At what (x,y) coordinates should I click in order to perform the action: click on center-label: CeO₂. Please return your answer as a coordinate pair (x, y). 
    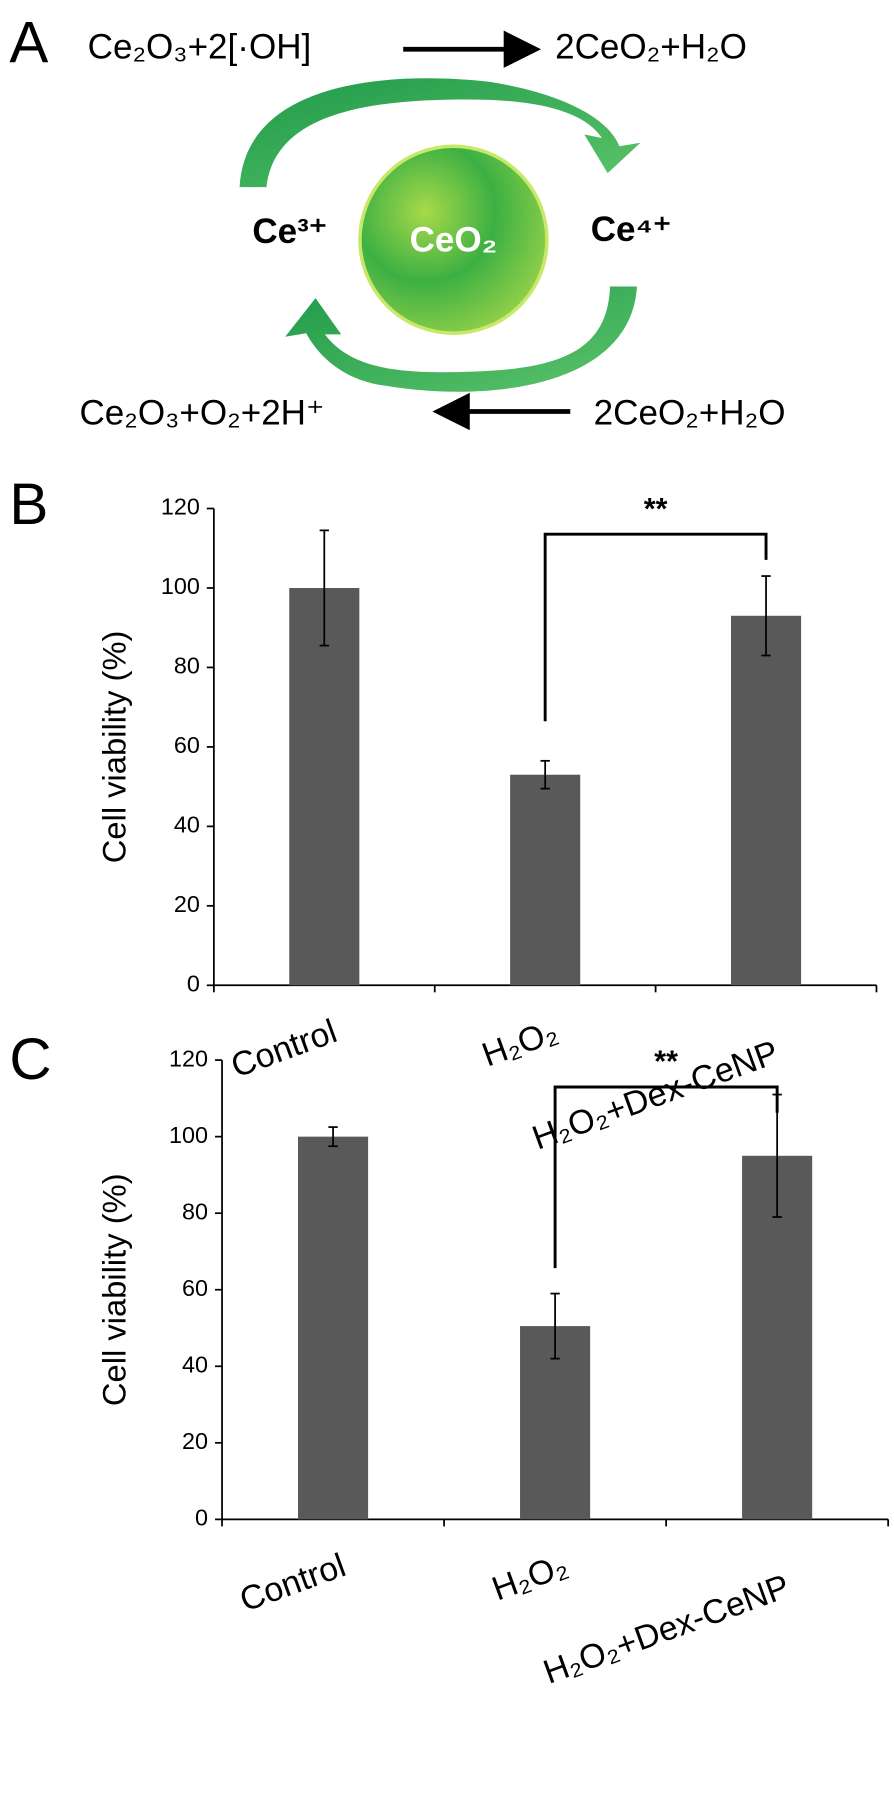
    Looking at the image, I should click on (454, 239).